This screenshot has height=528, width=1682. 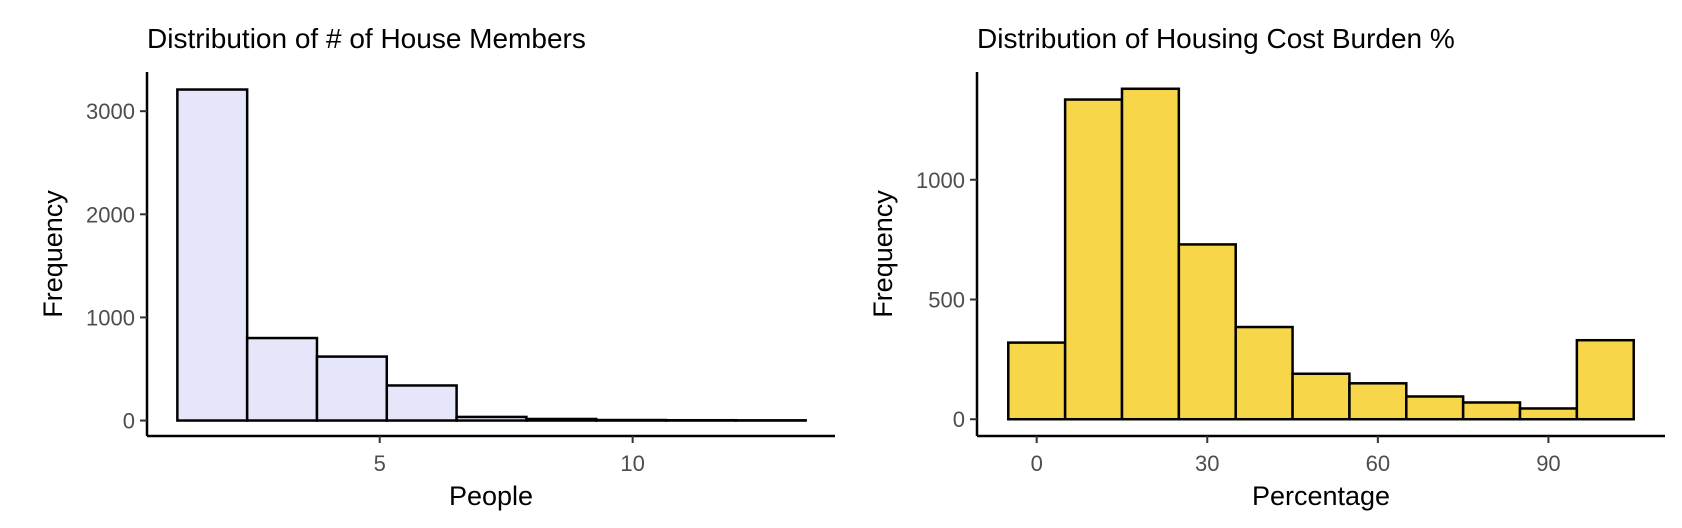 What do you see at coordinates (110, 111) in the screenshot?
I see `y-tick-label: 3000` at bounding box center [110, 111].